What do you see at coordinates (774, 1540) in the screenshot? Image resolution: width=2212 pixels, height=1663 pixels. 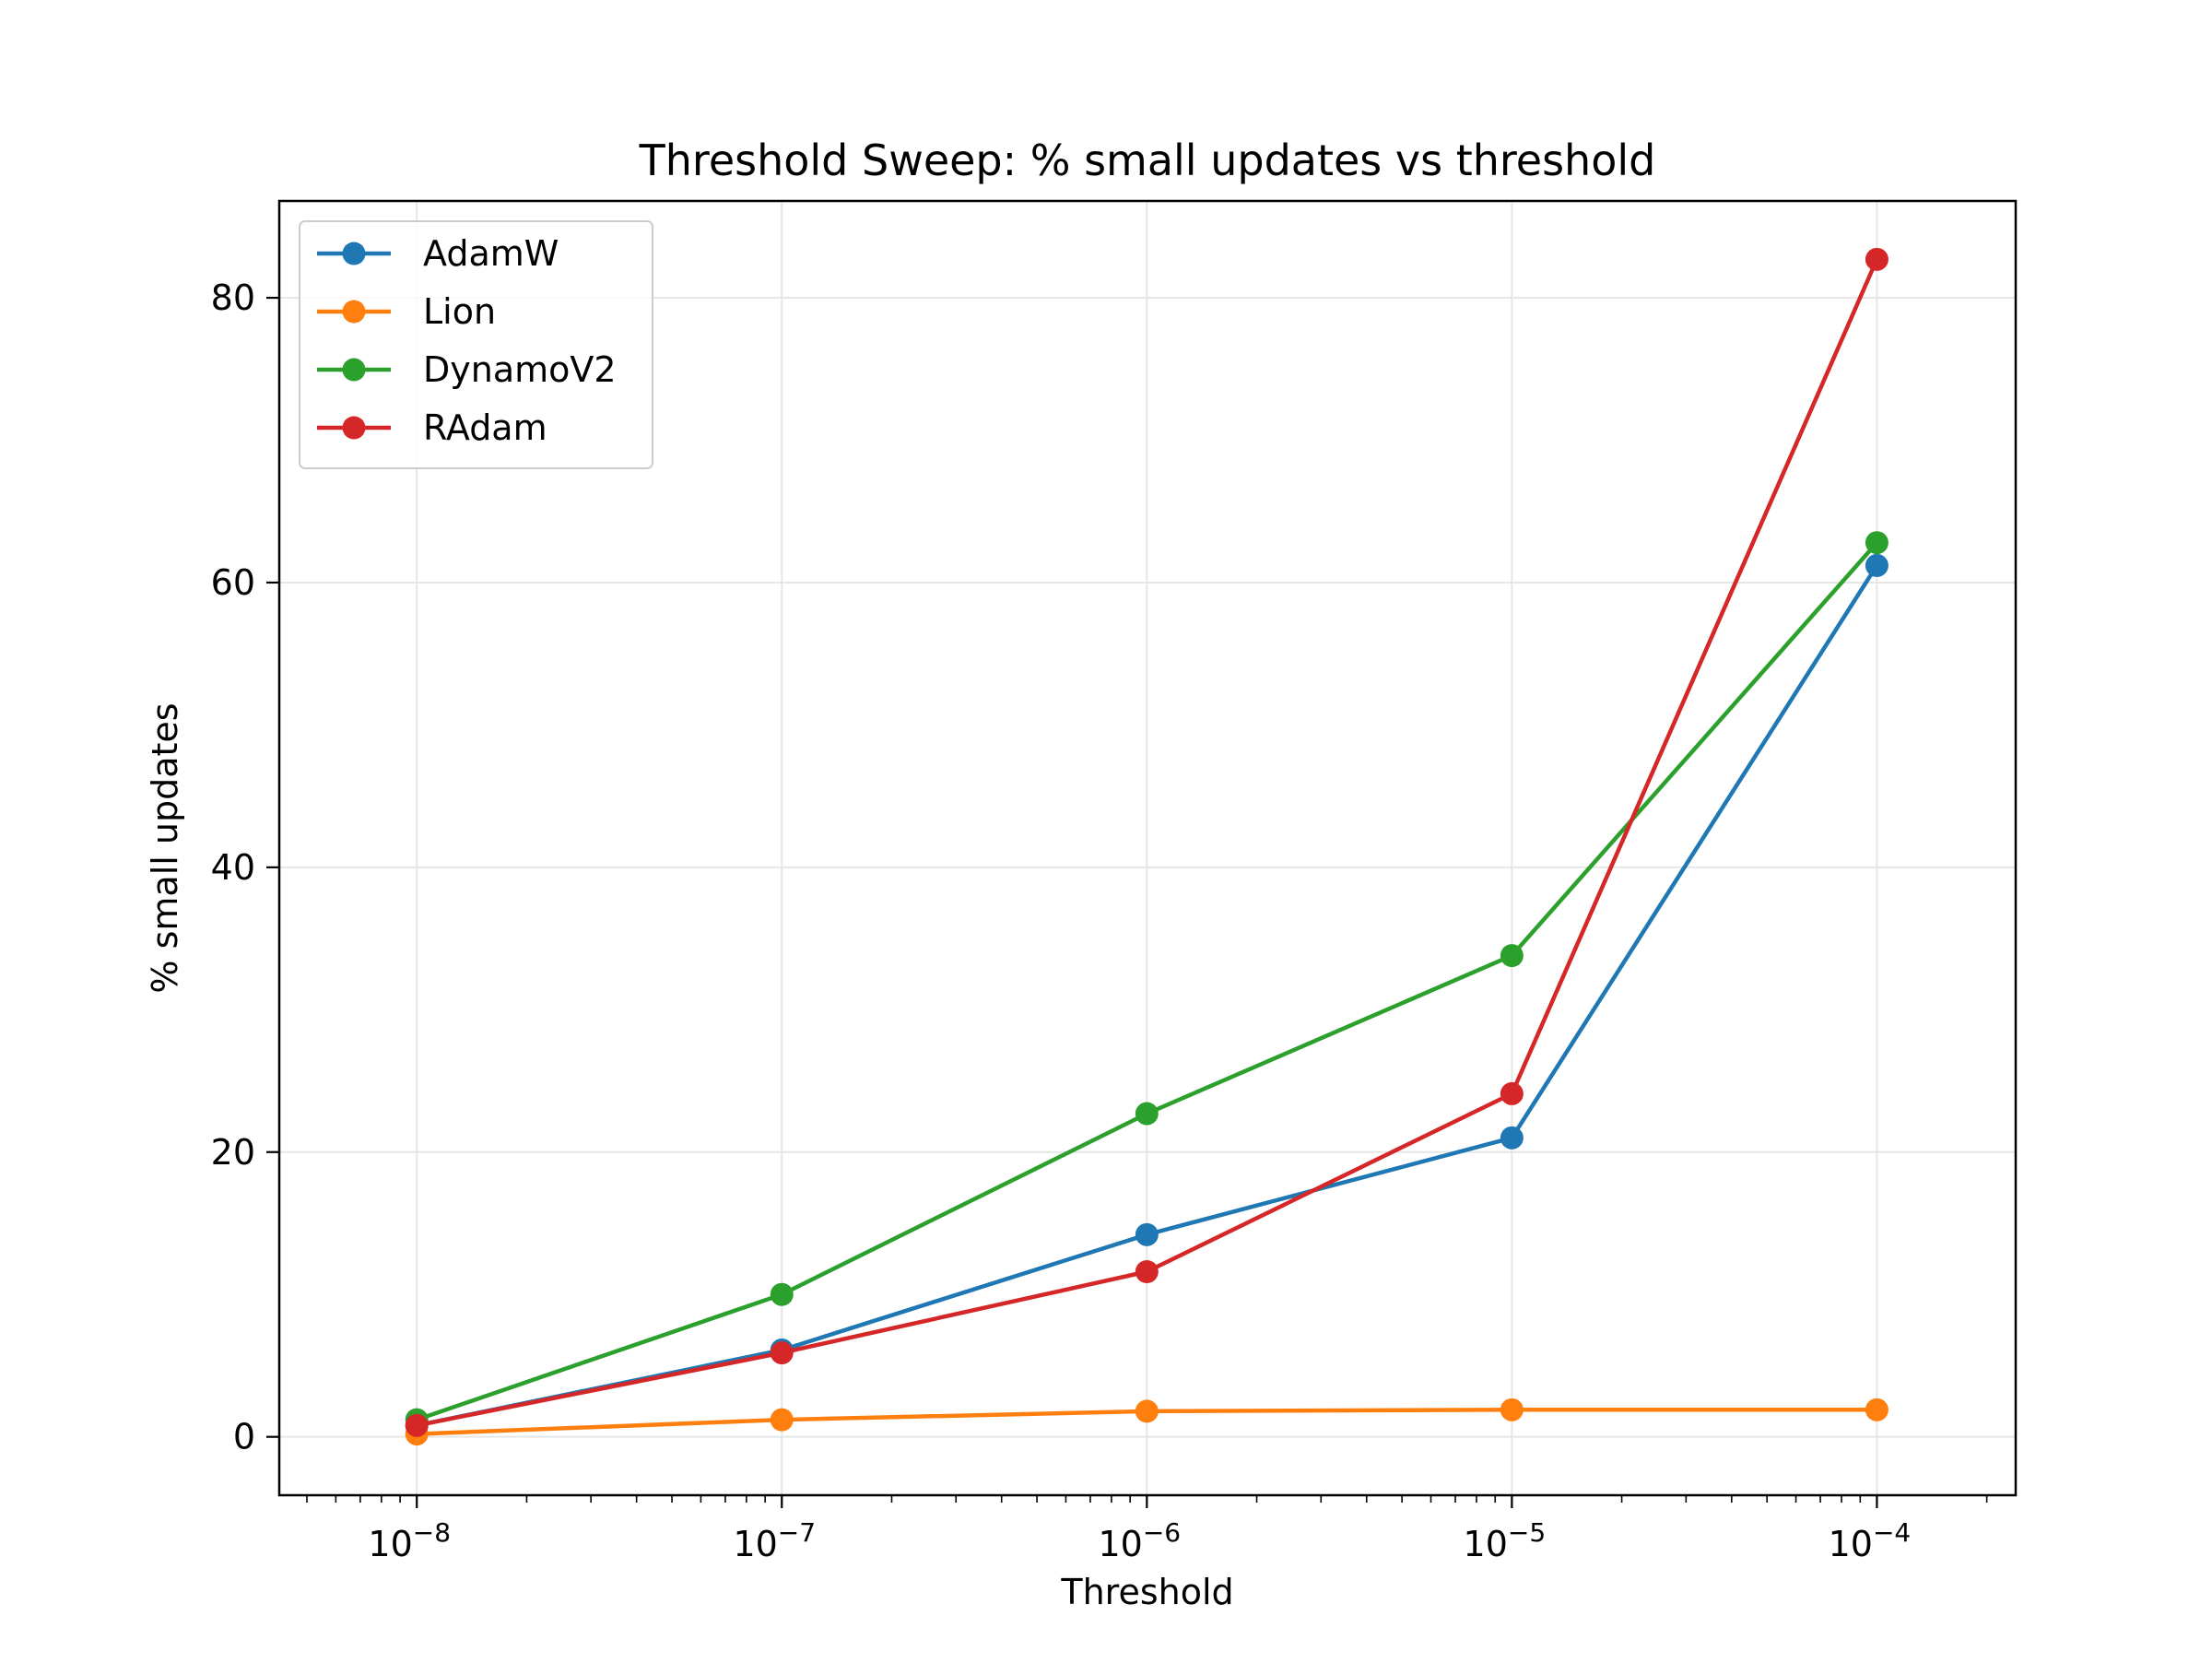 I see `x-tick-label: 10⁻⁷` at bounding box center [774, 1540].